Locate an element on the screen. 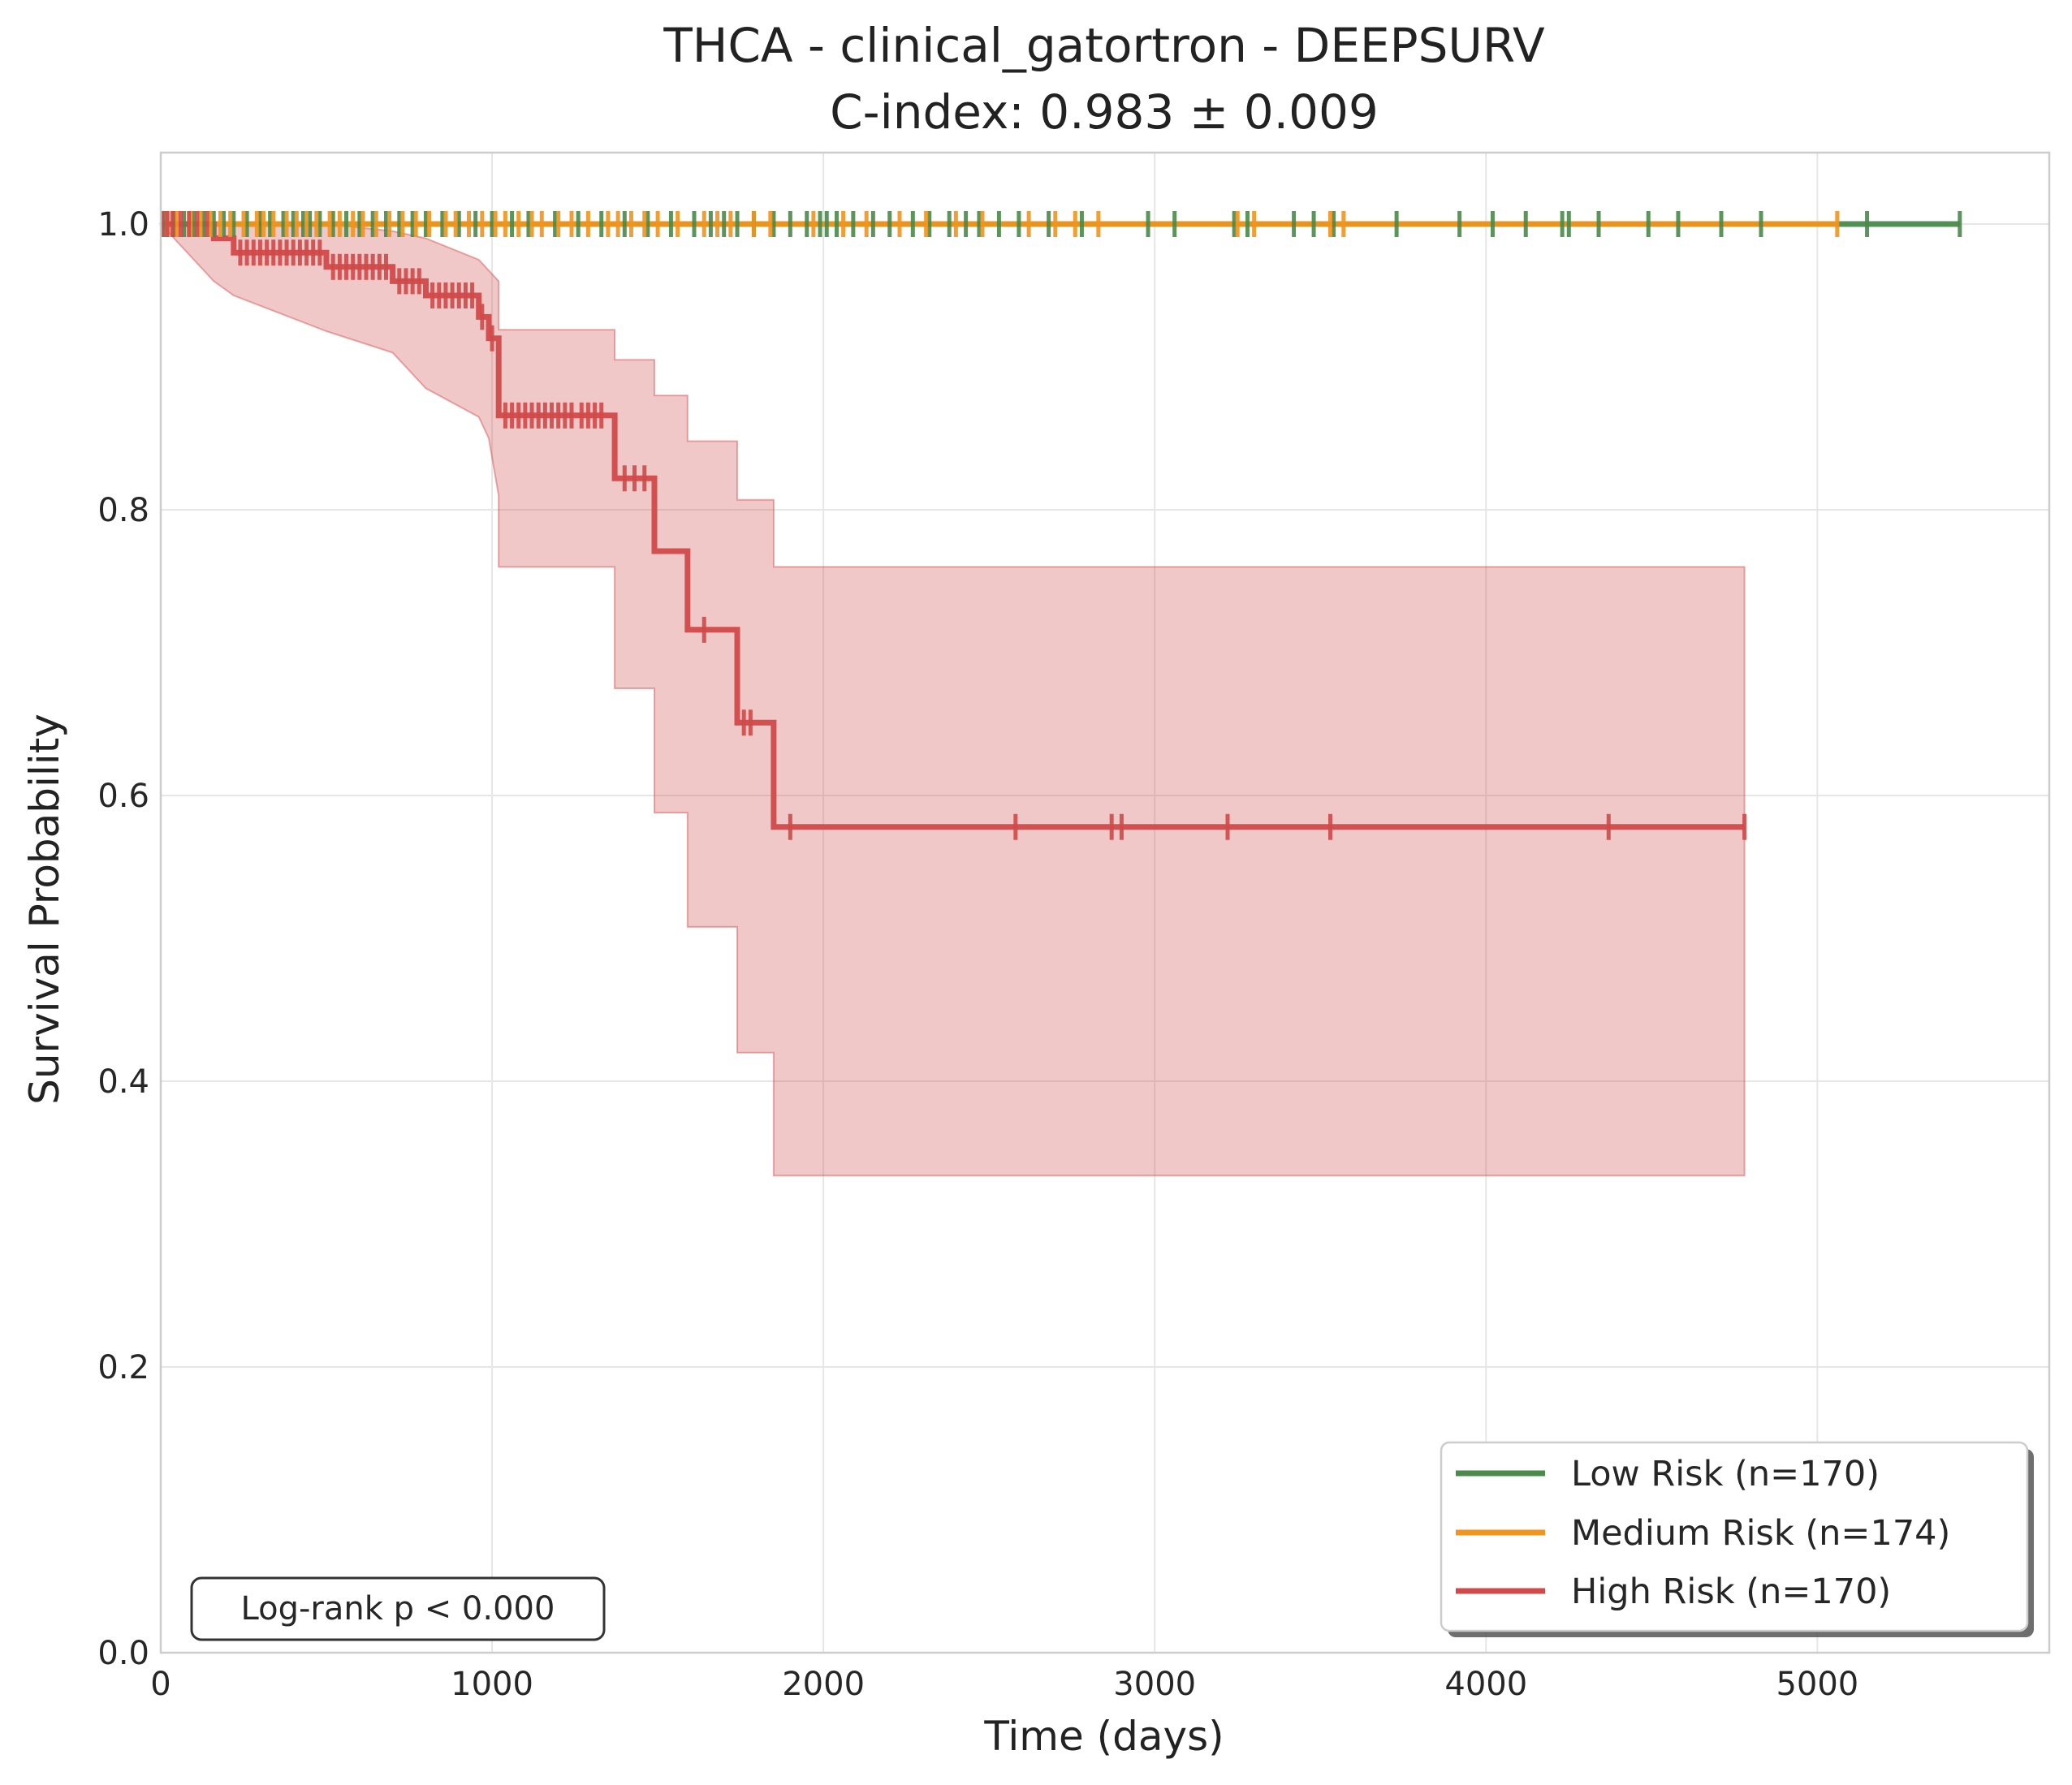 The height and width of the screenshot is (1785, 2072). annotation-box is located at coordinates (398, 1608).